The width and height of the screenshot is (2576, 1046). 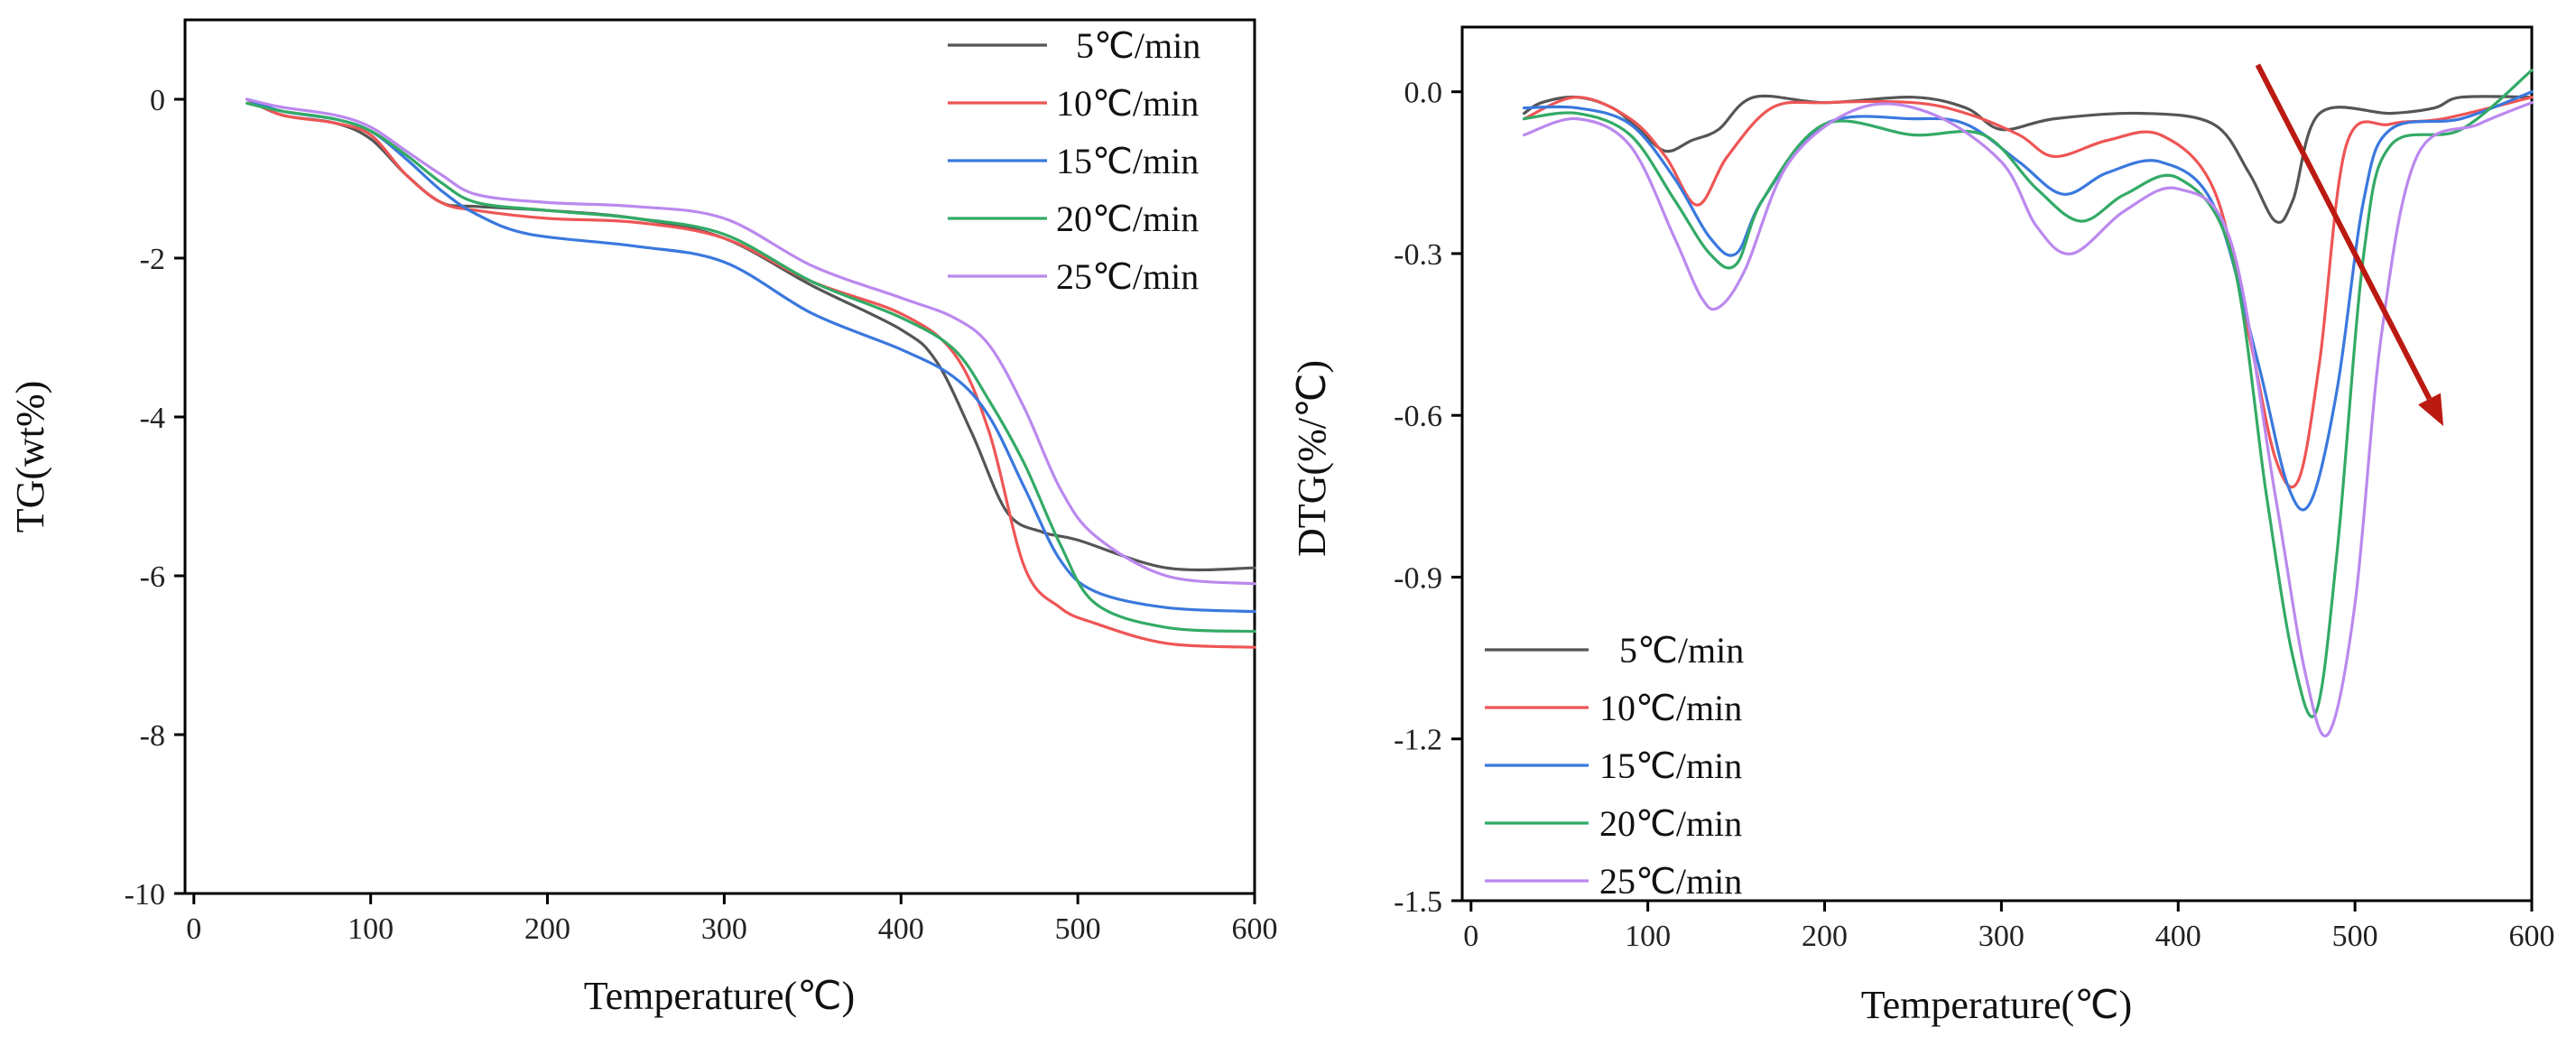 I want to click on dtg-x-tick-label: 0, so click(x=1470, y=936).